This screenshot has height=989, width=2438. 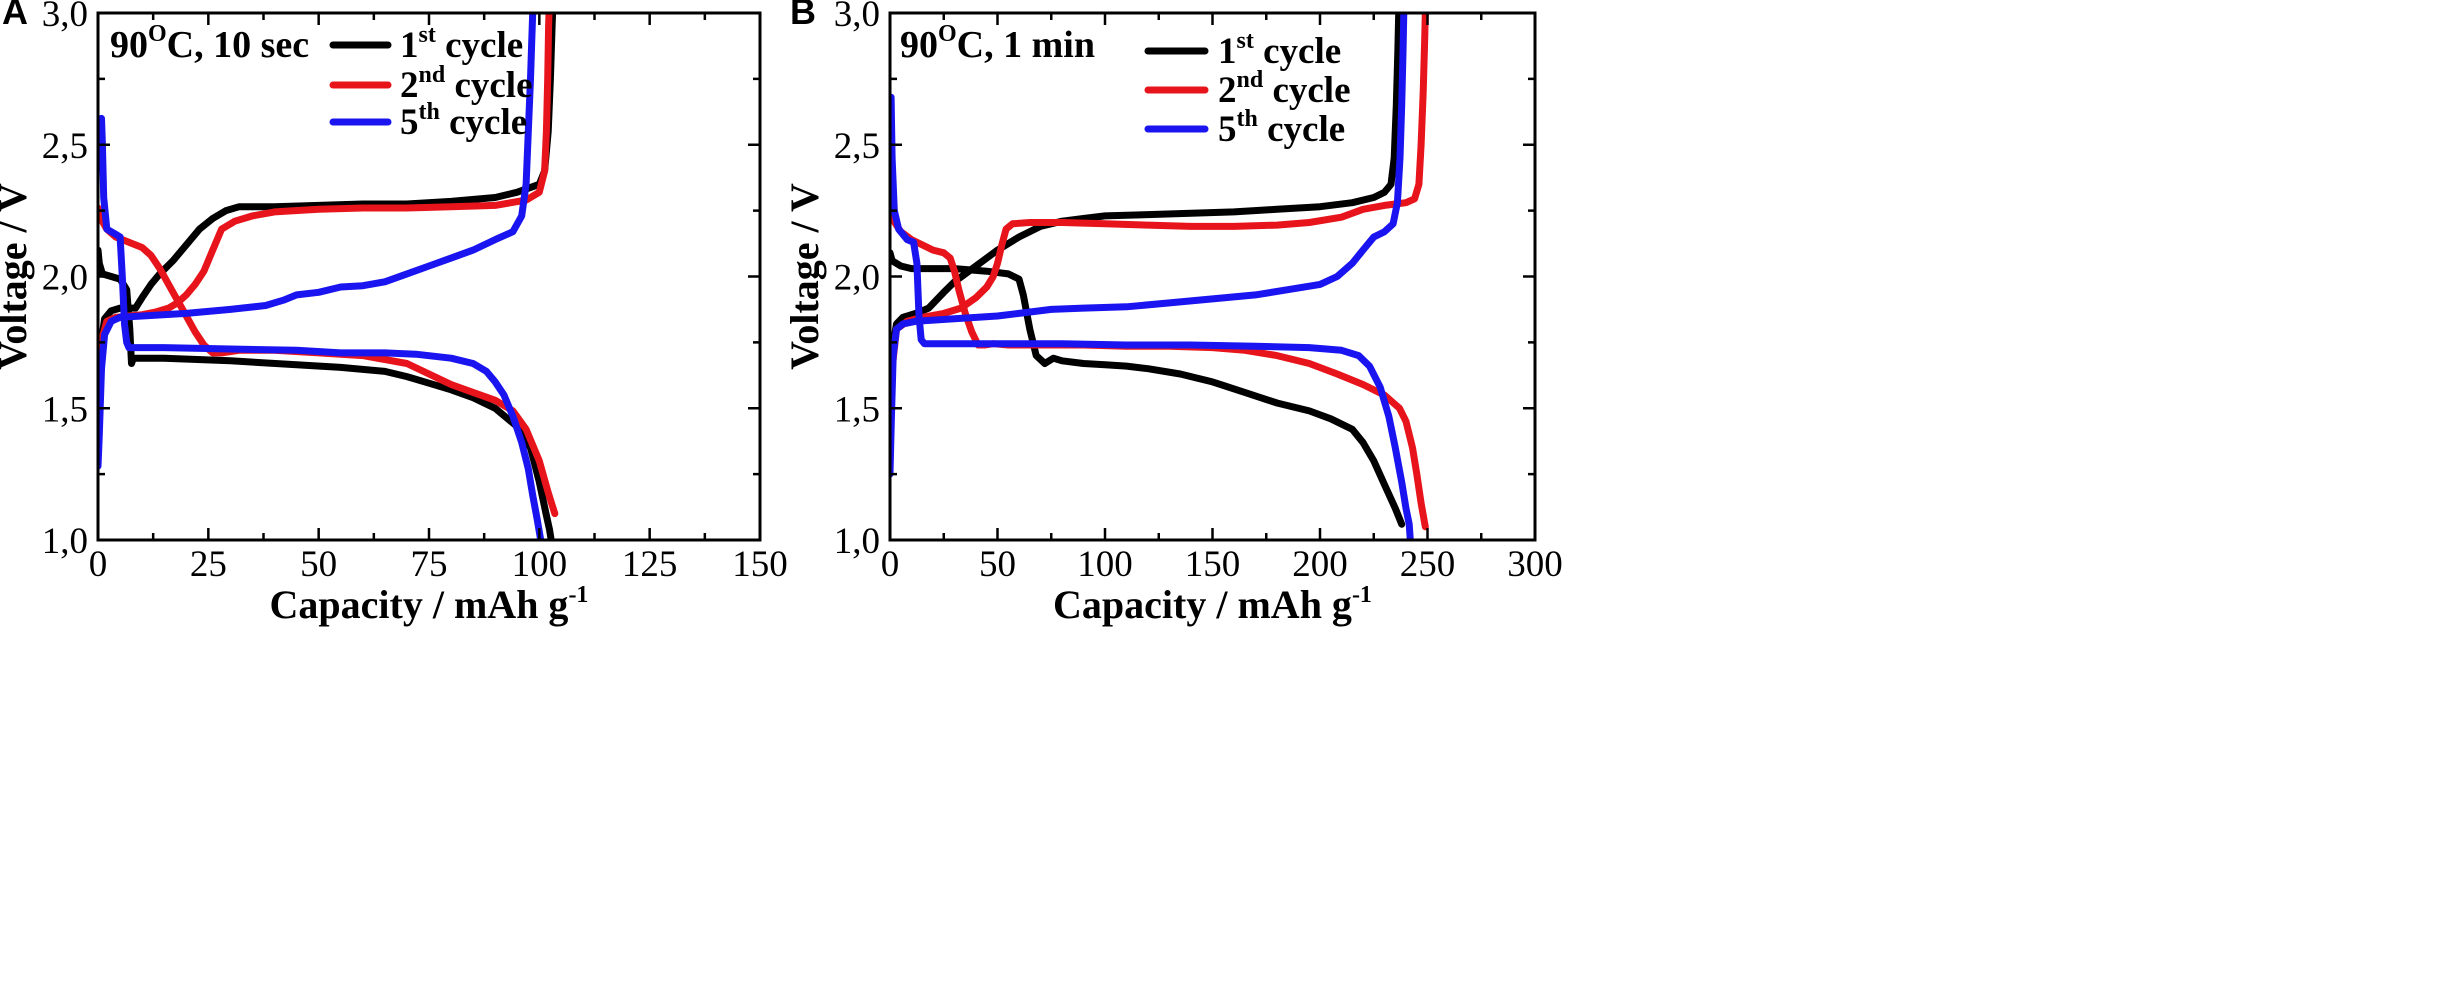 What do you see at coordinates (803, 16) in the screenshot?
I see `panel-letter: B` at bounding box center [803, 16].